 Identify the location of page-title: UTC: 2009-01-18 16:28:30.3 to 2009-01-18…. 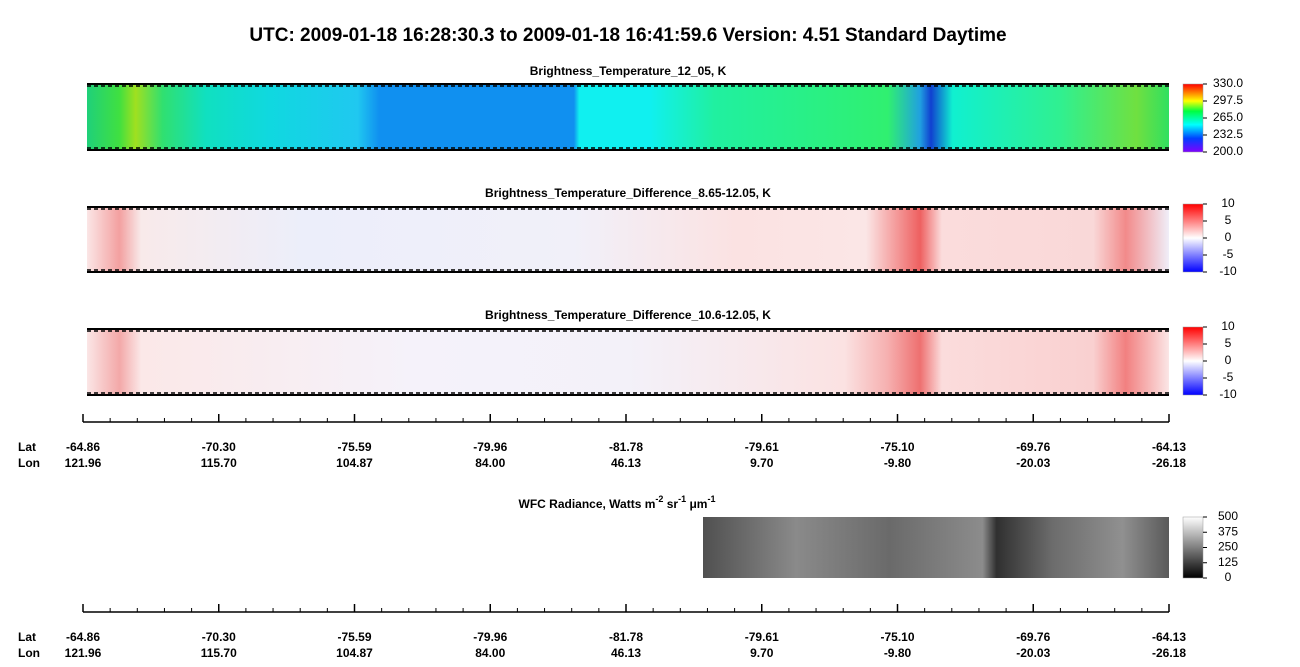
(627, 35).